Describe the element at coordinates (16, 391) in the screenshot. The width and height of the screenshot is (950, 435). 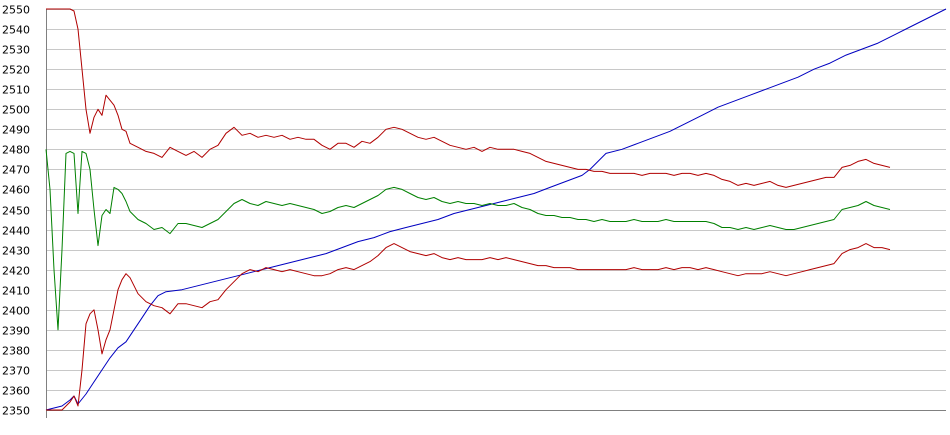
I see `y-tick-label: 2360` at that location.